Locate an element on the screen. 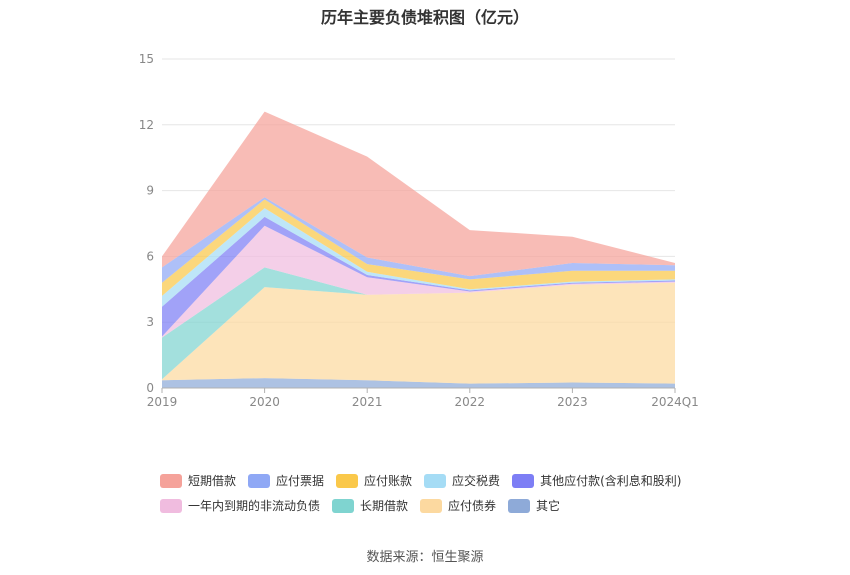 This screenshot has width=850, height=575. legend-item: 短期借款 is located at coordinates (198, 480).